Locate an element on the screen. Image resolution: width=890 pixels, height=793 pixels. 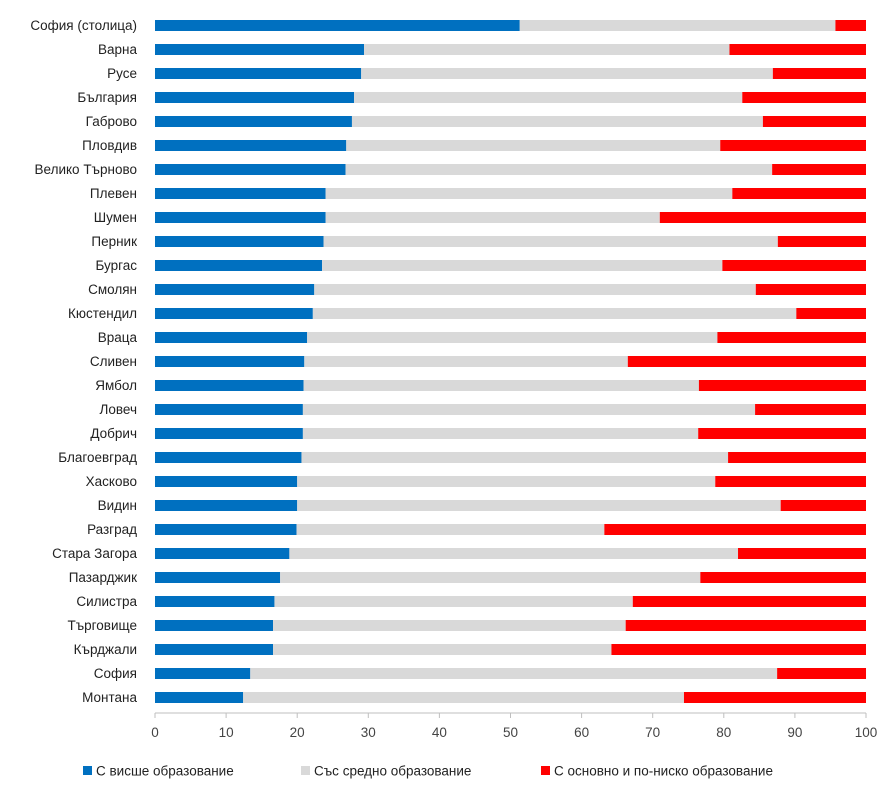
legend-label-1: С висше образование is located at coordinates (165, 771).